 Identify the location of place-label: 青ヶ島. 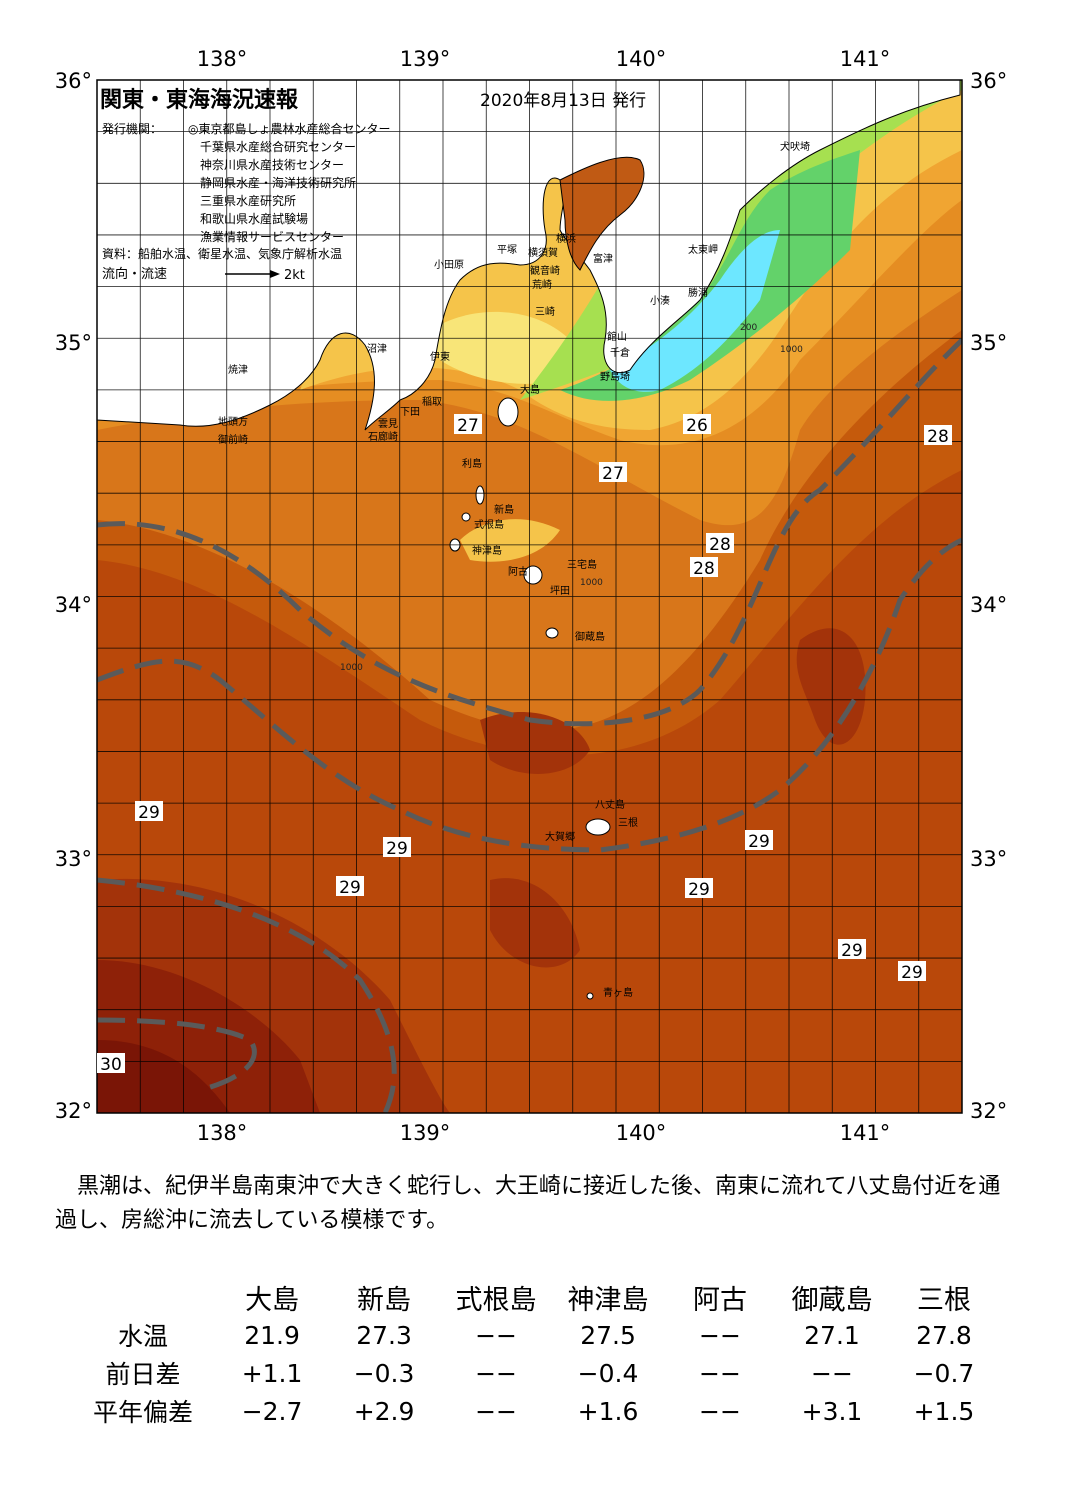
(618, 992).